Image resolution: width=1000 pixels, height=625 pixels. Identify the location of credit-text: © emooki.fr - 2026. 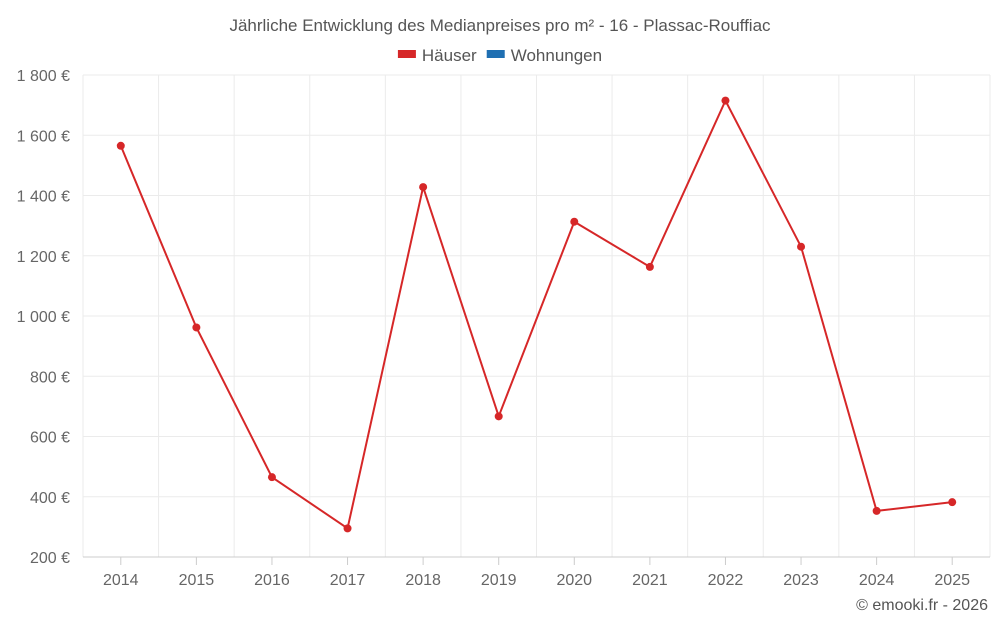
(922, 605).